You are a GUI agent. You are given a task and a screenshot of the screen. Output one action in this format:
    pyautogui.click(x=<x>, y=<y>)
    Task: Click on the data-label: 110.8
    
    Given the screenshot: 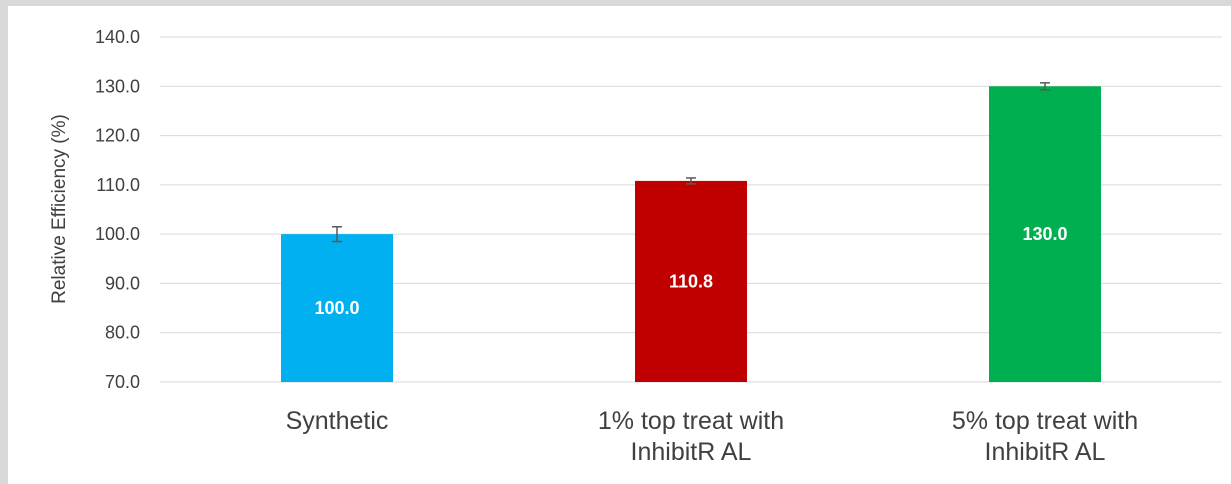 What is the action you would take?
    pyautogui.click(x=691, y=281)
    